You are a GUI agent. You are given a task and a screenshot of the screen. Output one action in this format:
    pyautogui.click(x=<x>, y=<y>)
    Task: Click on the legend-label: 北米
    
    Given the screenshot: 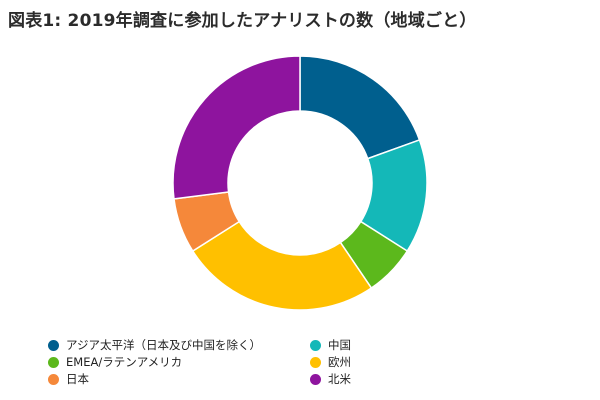 What is the action you would take?
    pyautogui.click(x=339, y=379)
    